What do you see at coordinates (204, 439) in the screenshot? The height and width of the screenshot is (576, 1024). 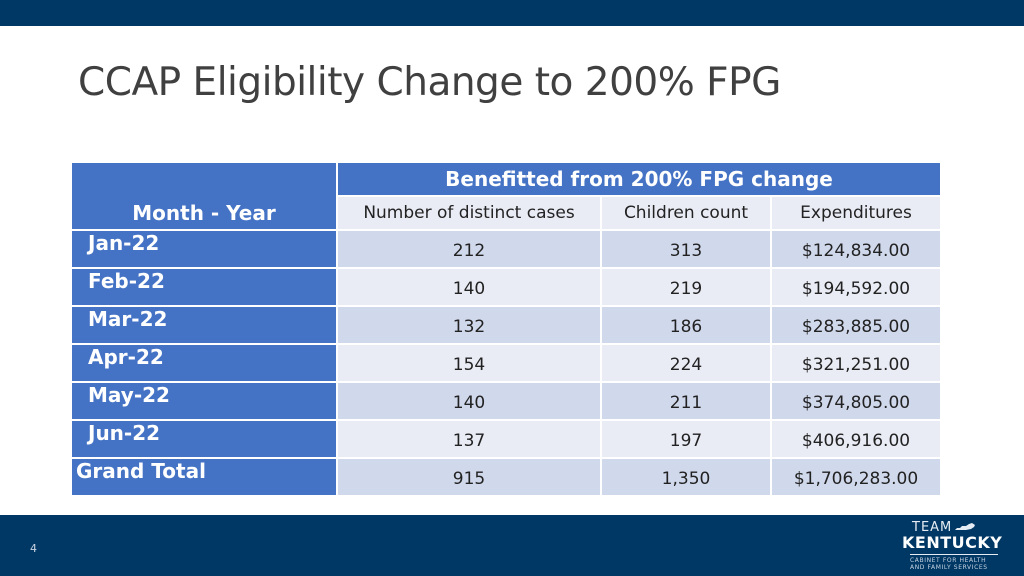 I see `row-label: Jun-22` at bounding box center [204, 439].